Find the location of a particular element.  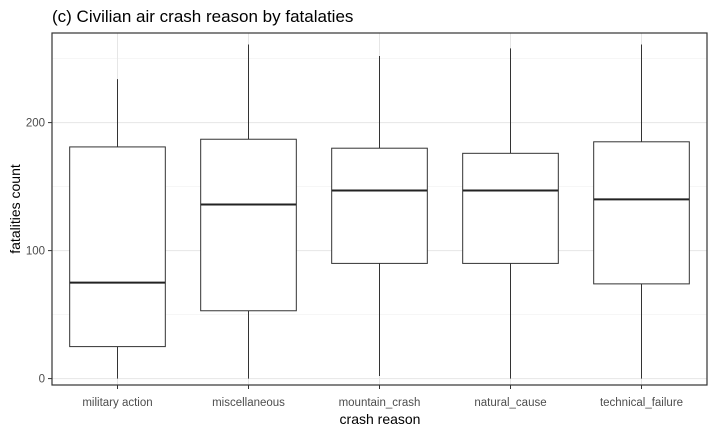

x-tick-label: natural_cause is located at coordinates (510, 403).